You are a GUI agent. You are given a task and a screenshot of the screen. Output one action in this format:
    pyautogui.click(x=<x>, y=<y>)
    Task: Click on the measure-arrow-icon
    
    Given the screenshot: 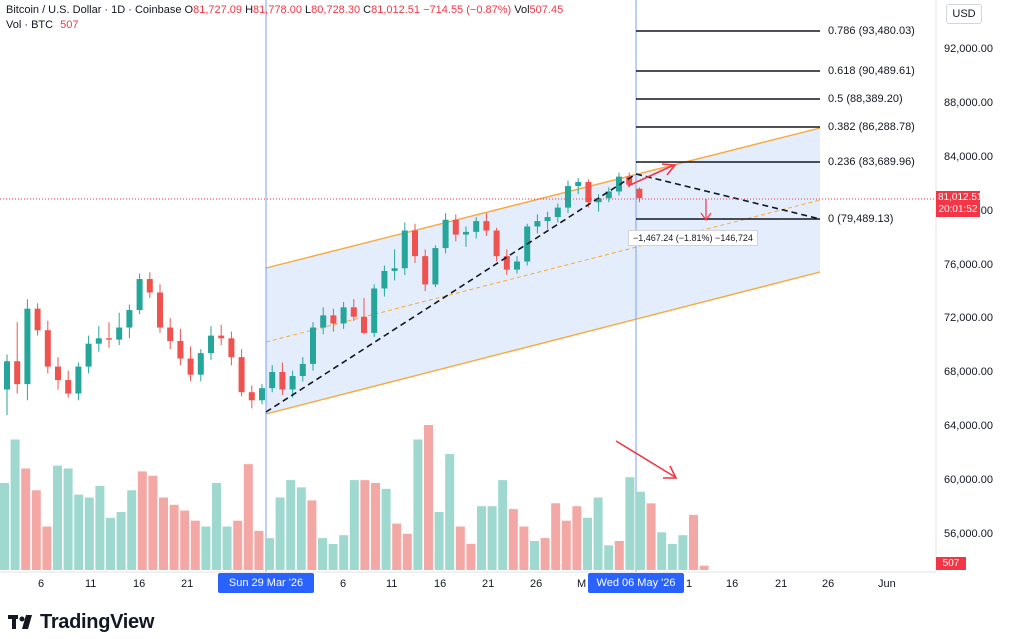 What is the action you would take?
    pyautogui.click(x=706, y=210)
    